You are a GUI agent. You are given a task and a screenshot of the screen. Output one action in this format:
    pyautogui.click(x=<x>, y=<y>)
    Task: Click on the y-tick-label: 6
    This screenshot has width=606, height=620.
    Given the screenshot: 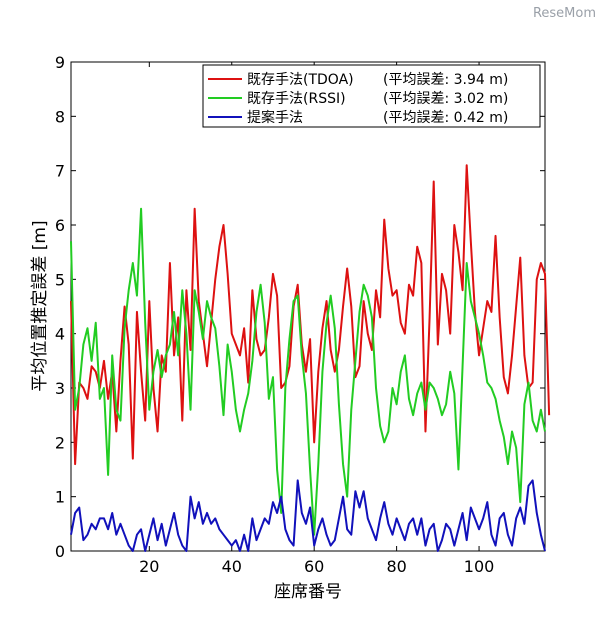 What is the action you would take?
    pyautogui.click(x=60, y=225)
    